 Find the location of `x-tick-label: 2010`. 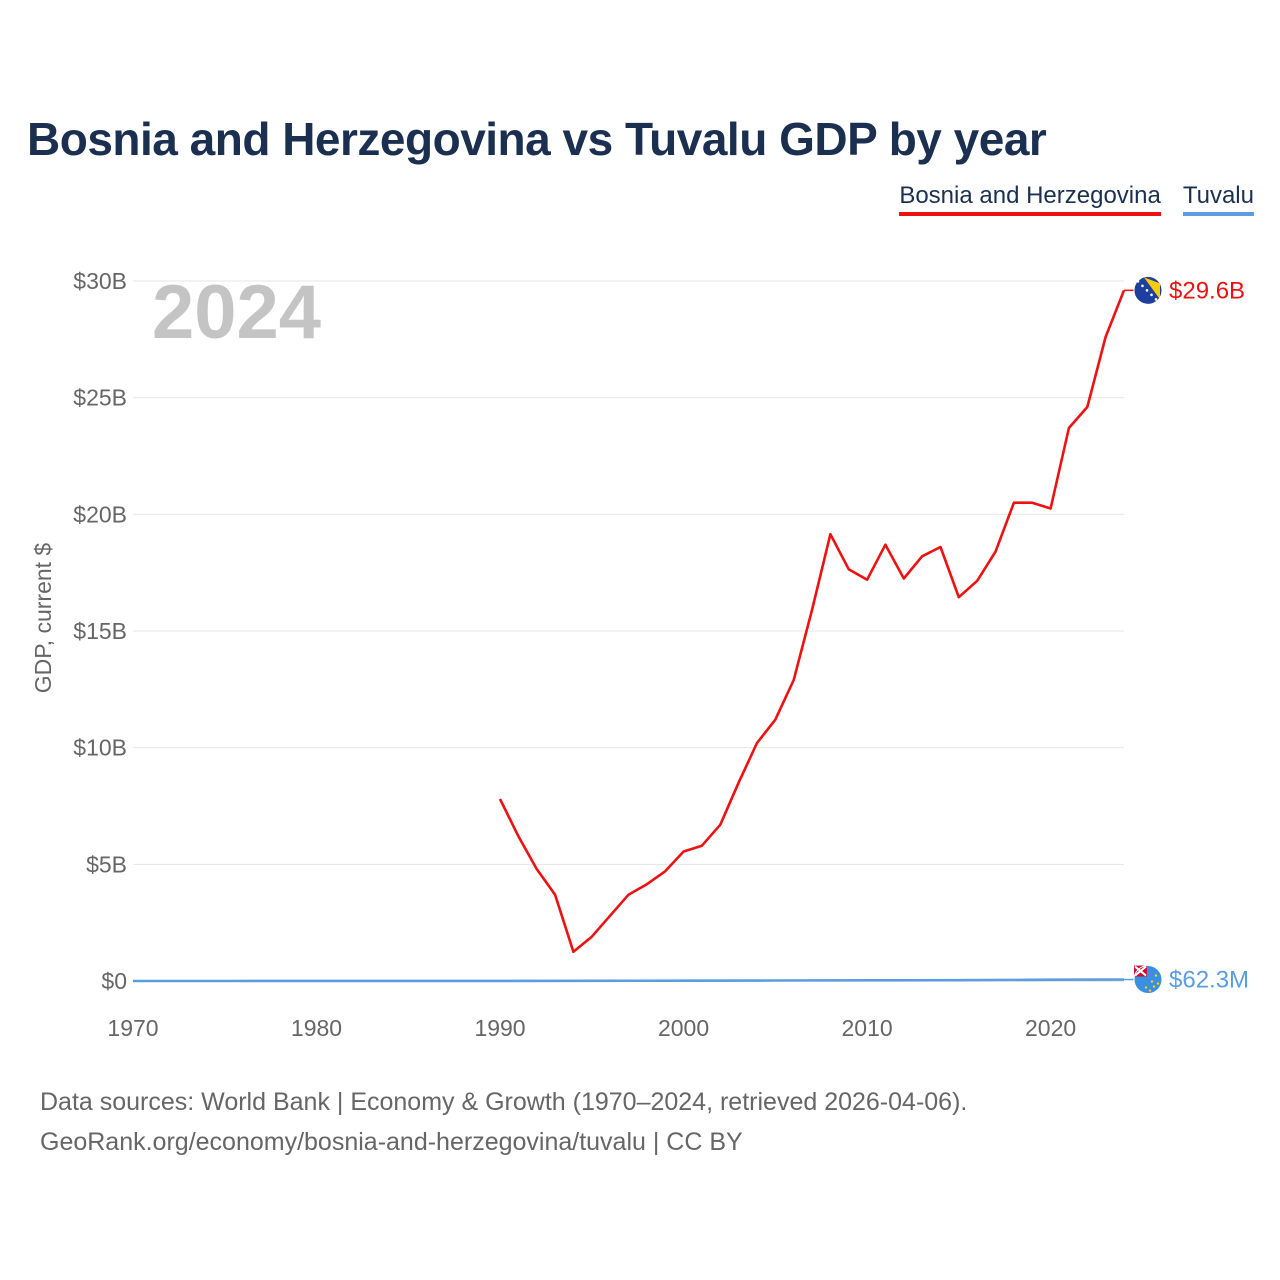

x-tick-label: 2010 is located at coordinates (866, 1028).